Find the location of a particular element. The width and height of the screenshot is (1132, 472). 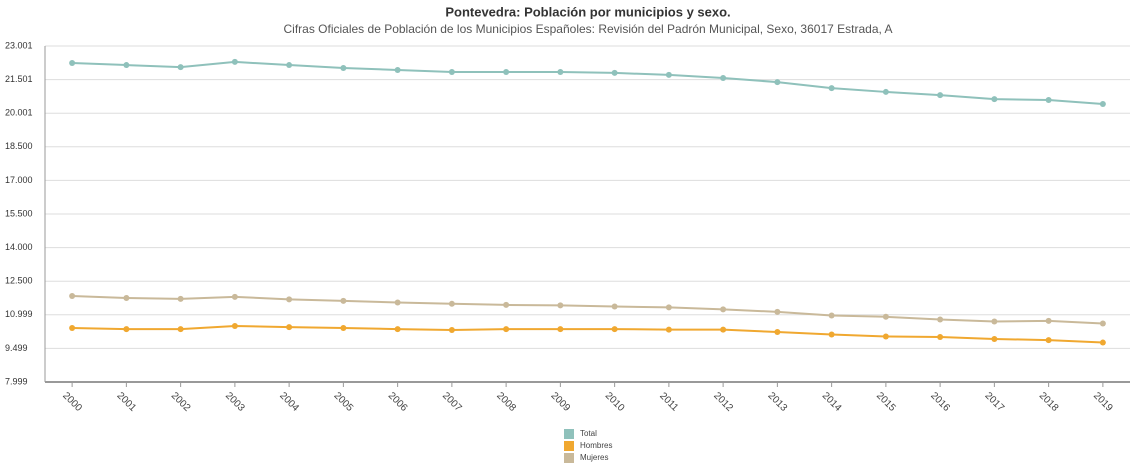

y-tick-label: 20.001 is located at coordinates (19, 113).